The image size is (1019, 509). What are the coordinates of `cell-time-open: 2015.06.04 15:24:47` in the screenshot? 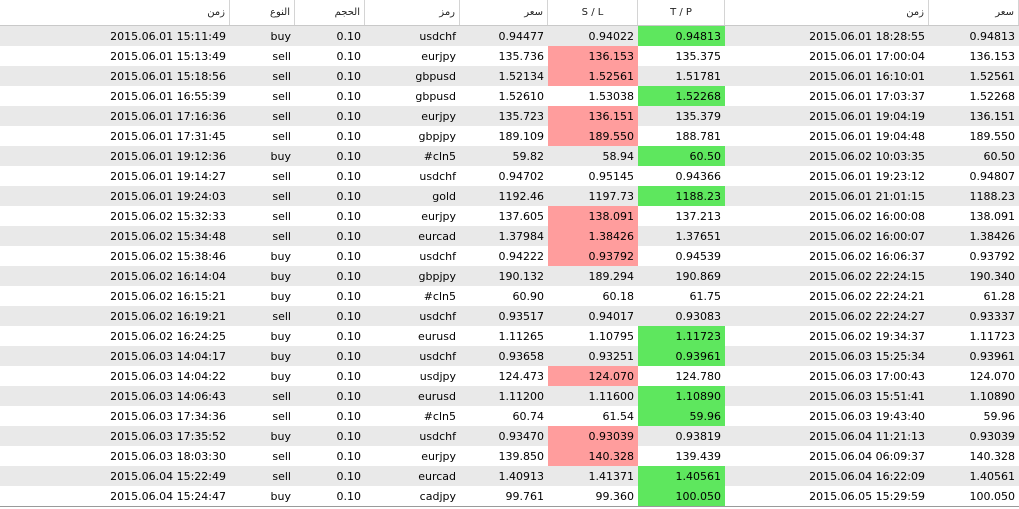 It's located at (168, 496).